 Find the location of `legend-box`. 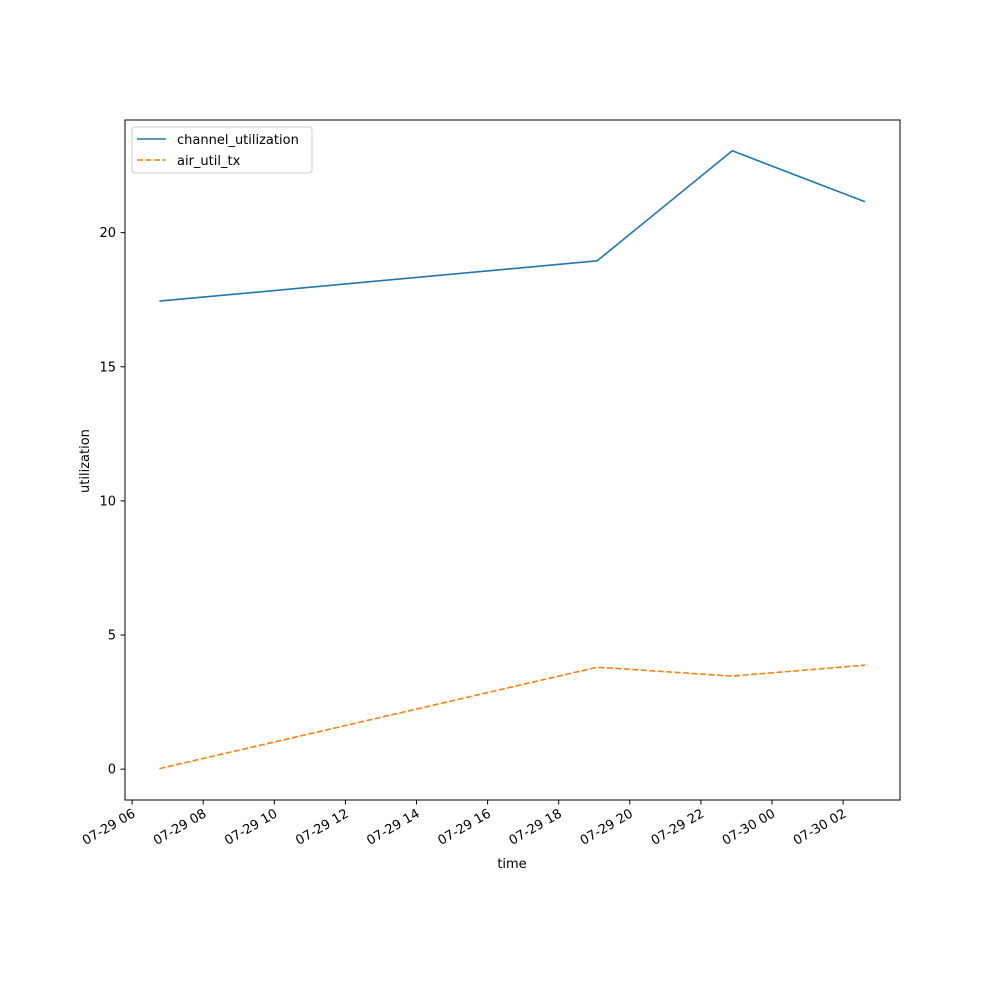

legend-box is located at coordinates (222, 150).